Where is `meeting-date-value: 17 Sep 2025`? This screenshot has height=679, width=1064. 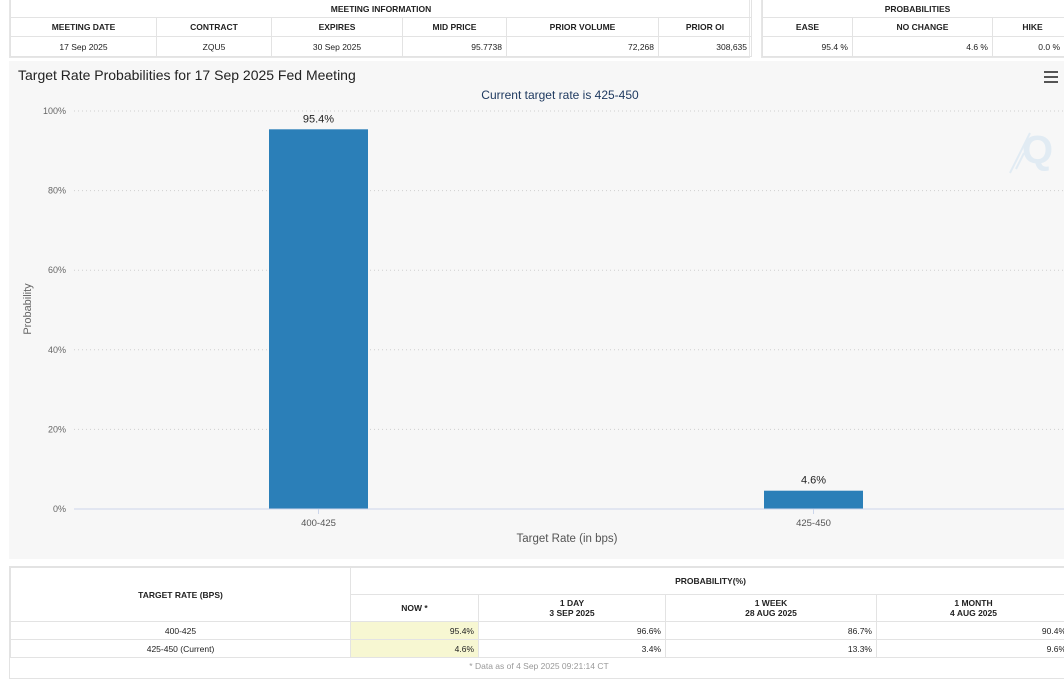 meeting-date-value: 17 Sep 2025 is located at coordinates (83, 46).